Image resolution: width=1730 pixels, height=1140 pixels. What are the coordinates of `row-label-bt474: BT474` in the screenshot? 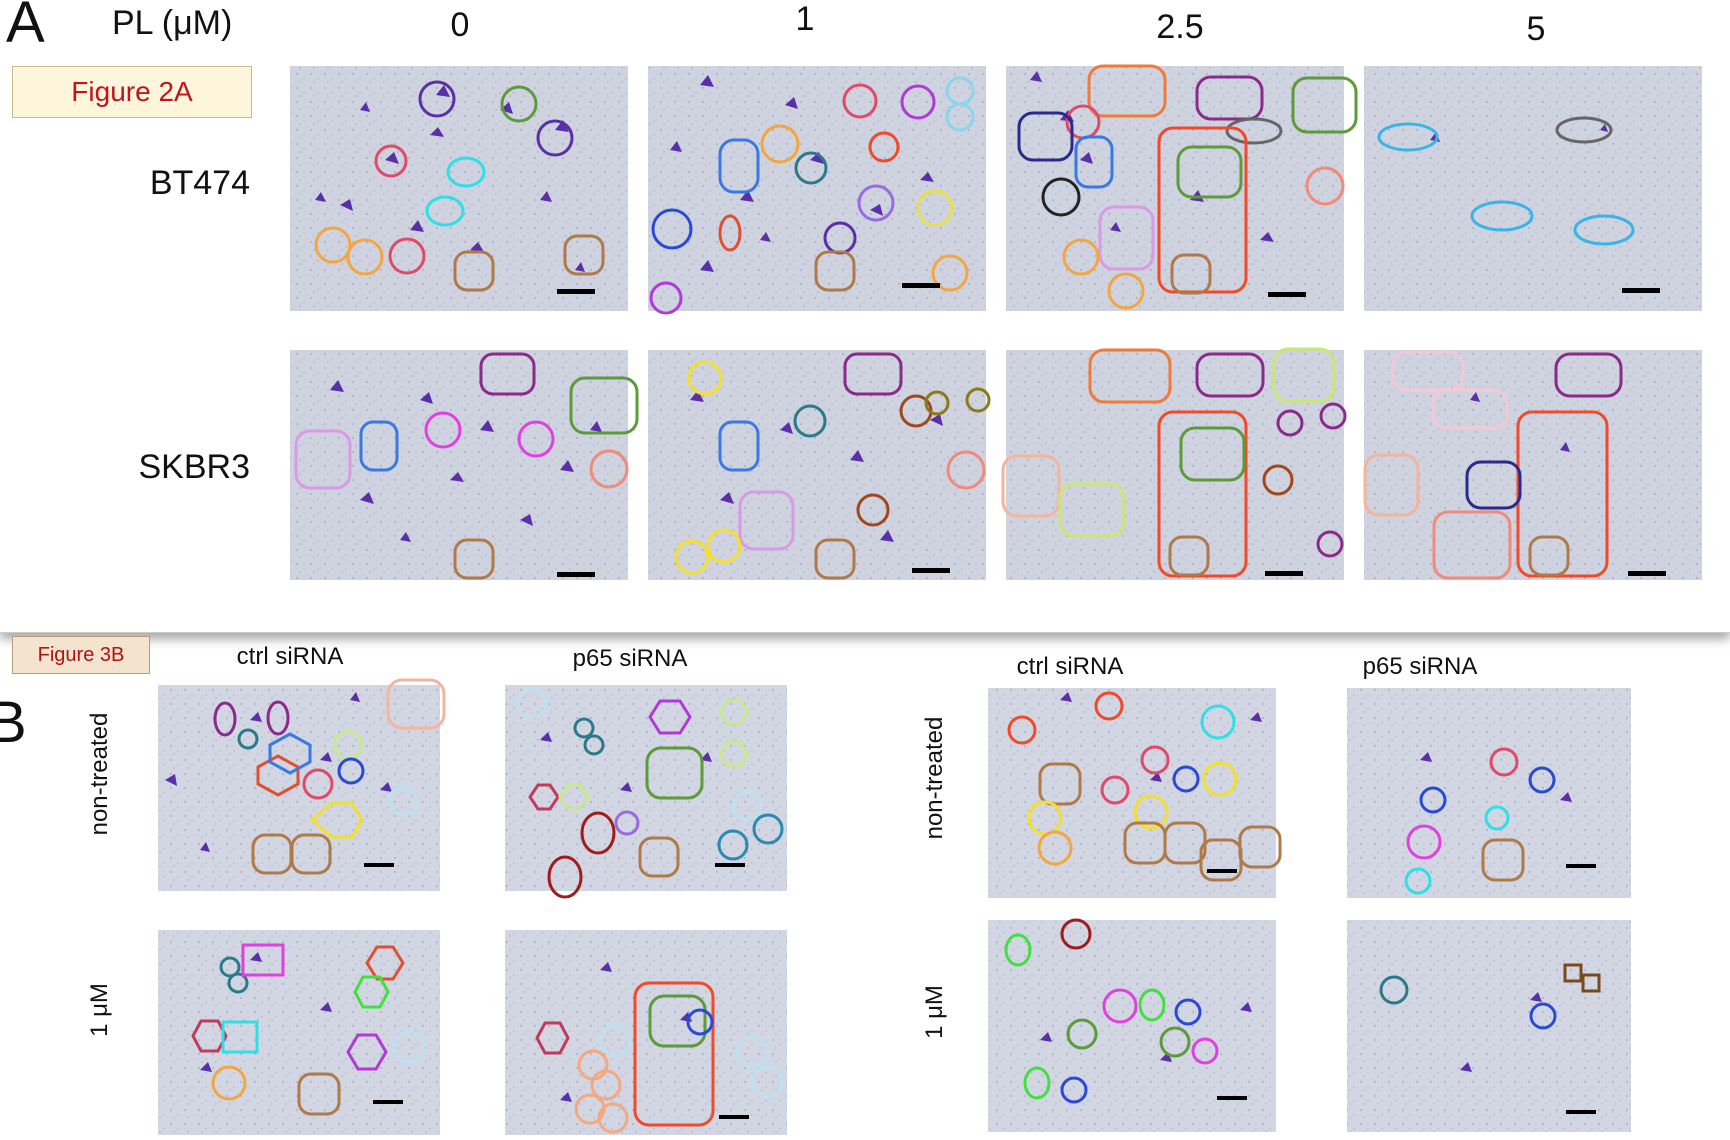 It's located at (199, 183).